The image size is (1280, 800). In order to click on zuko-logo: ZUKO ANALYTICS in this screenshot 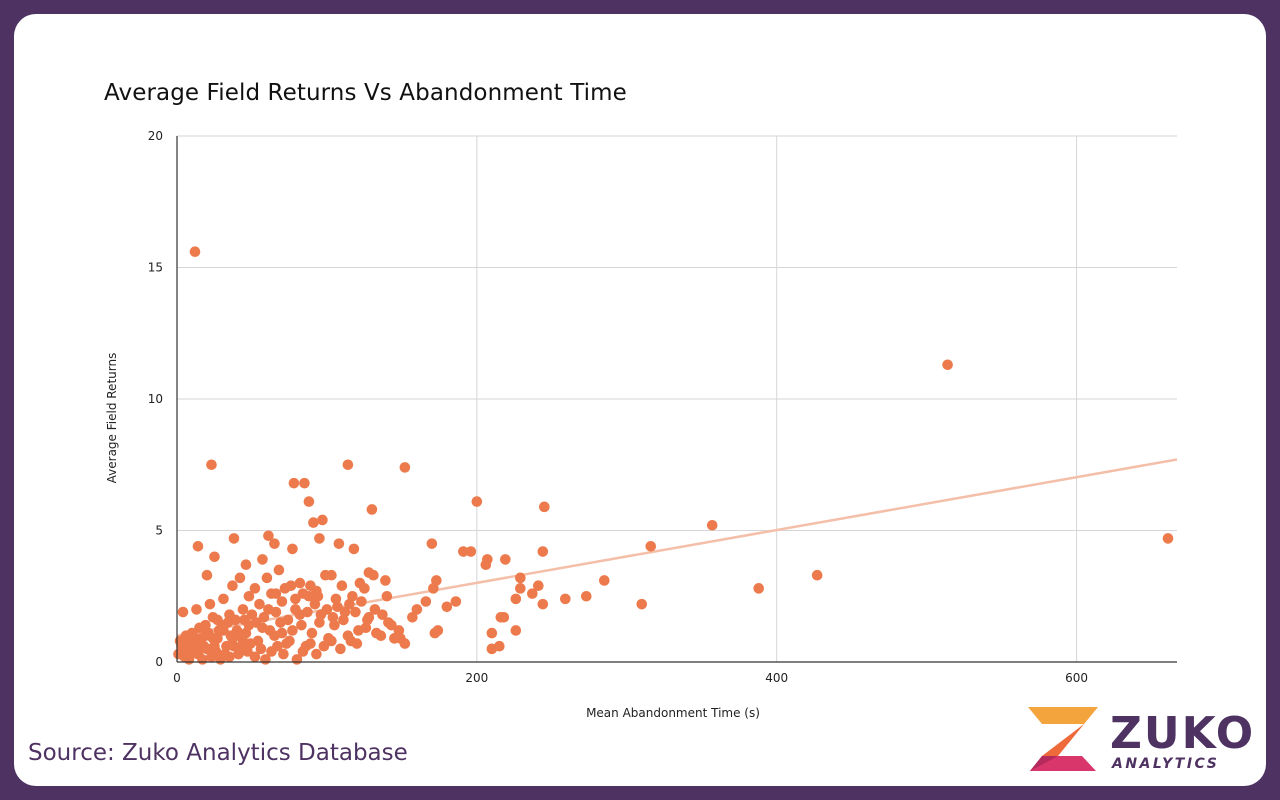, I will do `click(1146, 742)`.